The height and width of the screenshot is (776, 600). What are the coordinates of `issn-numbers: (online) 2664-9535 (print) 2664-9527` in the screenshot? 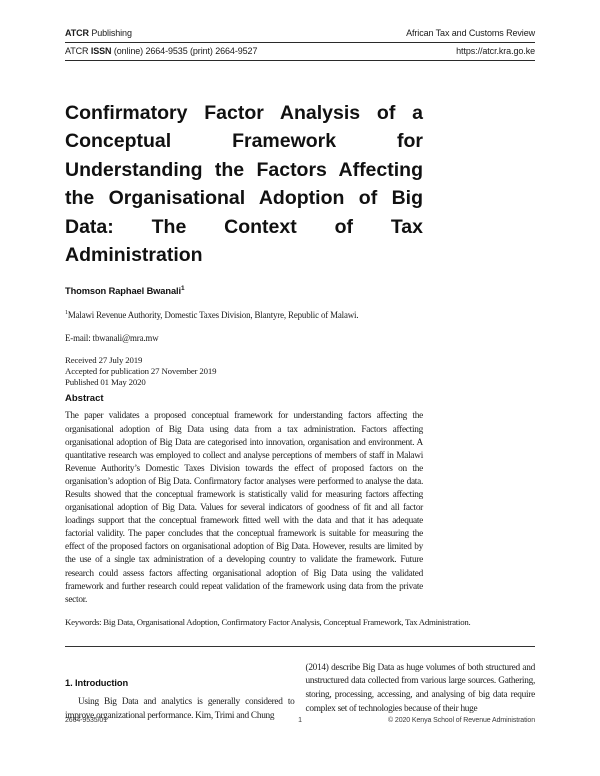 It's located at (184, 51).